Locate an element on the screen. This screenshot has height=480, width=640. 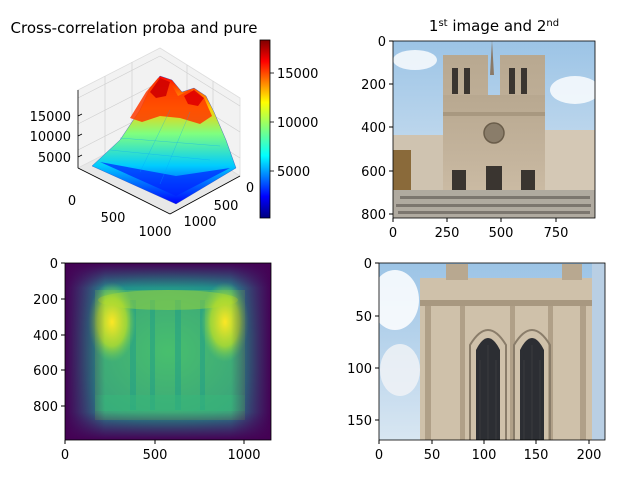
y-tick-label: 100 is located at coordinates (359, 369).